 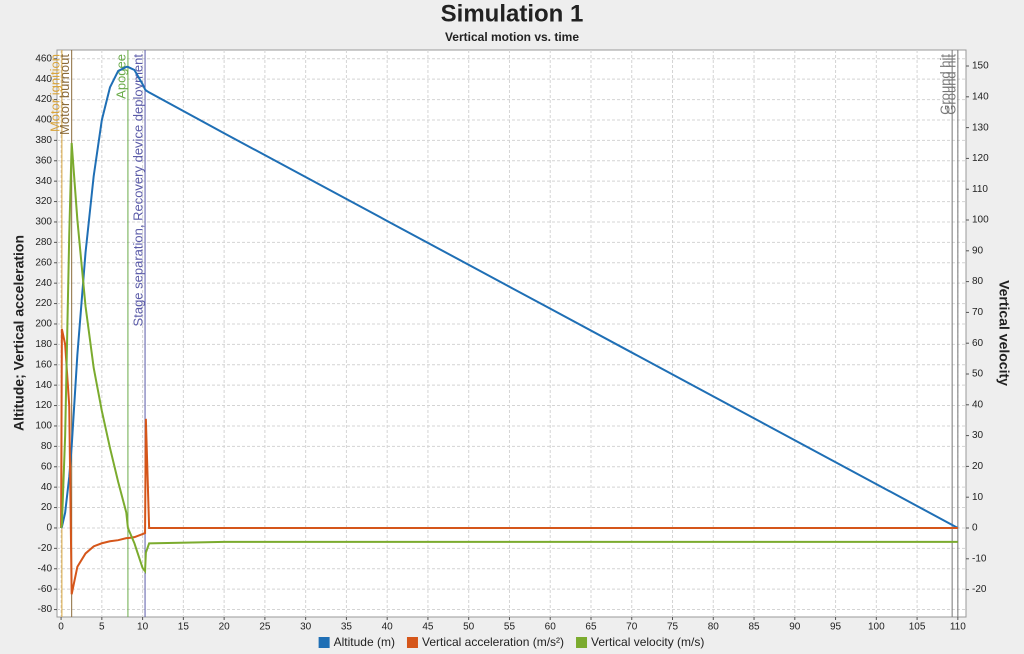 What do you see at coordinates (43, 385) in the screenshot?
I see `y-tick-label: 140` at bounding box center [43, 385].